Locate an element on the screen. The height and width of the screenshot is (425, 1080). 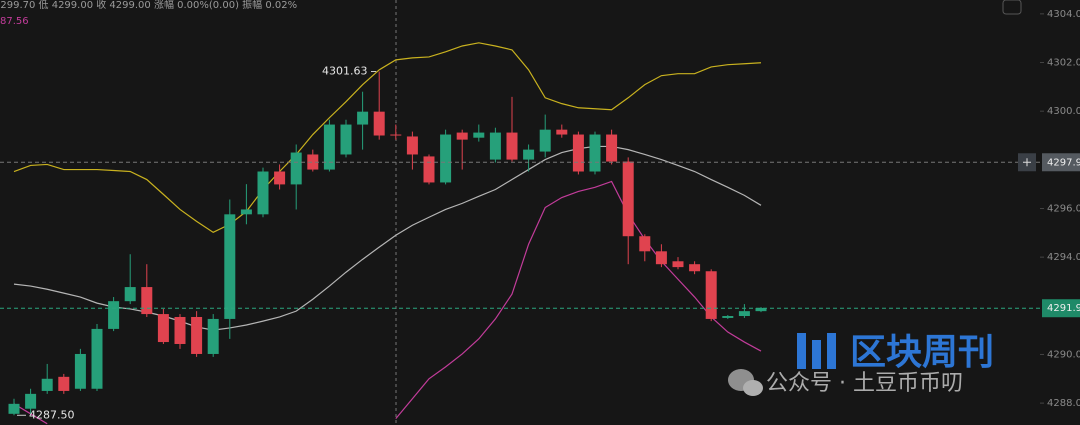
account-text: 公众号 · 土豆币币叨 is located at coordinates (864, 383).